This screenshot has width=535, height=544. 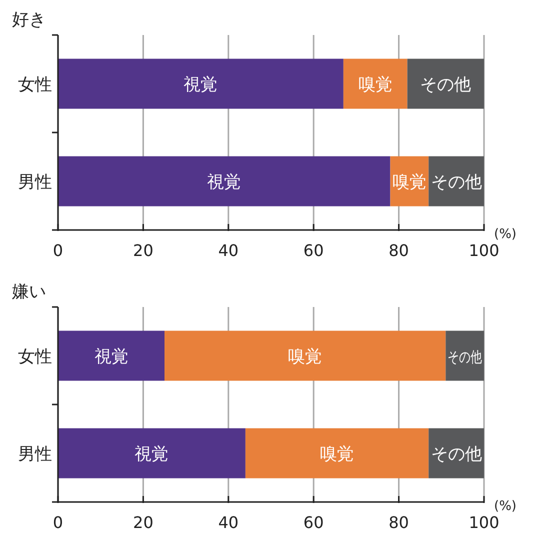 What do you see at coordinates (29, 20) in the screenshot?
I see `chart-title: 好き` at bounding box center [29, 20].